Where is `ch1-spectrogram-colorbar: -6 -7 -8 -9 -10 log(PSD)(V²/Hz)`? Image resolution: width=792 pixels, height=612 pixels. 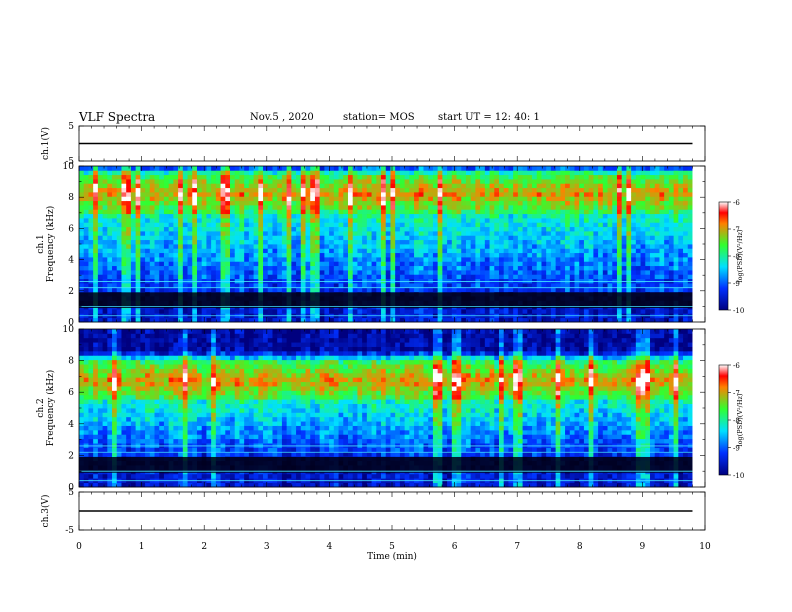 ch1-spectrogram-colorbar: -6 -7 -8 -9 -10 log(PSD)(V²/Hz) is located at coordinates (731, 257).